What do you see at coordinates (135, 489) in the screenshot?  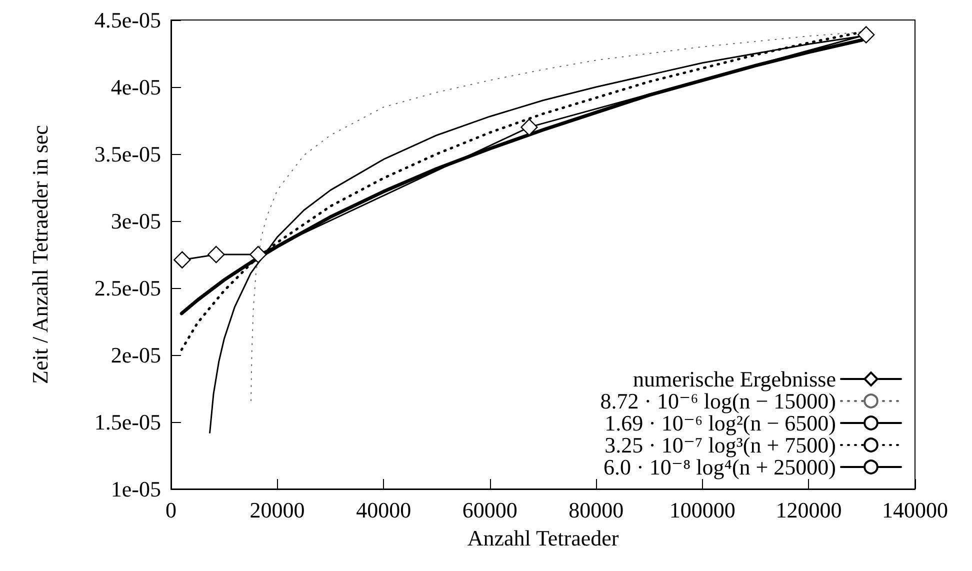 I see `y-tick-label: 1e-05` at bounding box center [135, 489].